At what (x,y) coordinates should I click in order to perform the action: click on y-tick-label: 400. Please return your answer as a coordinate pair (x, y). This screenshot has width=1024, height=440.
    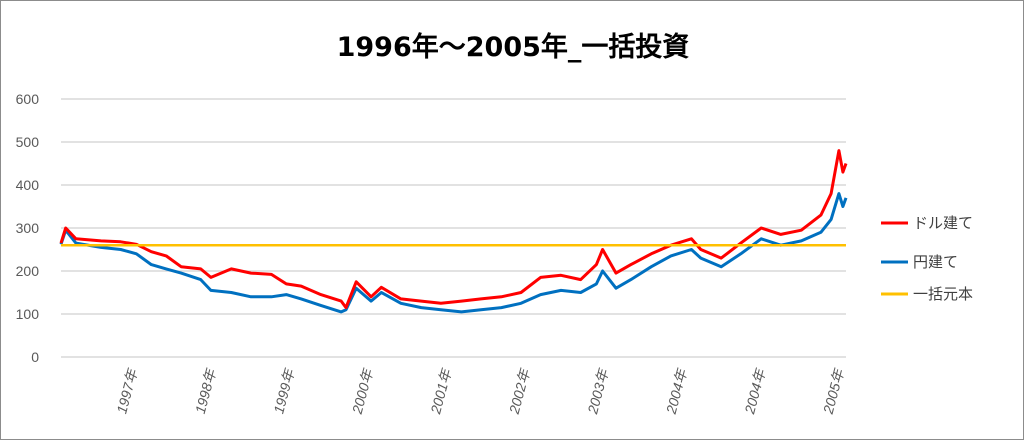
    Looking at the image, I should click on (28, 185).